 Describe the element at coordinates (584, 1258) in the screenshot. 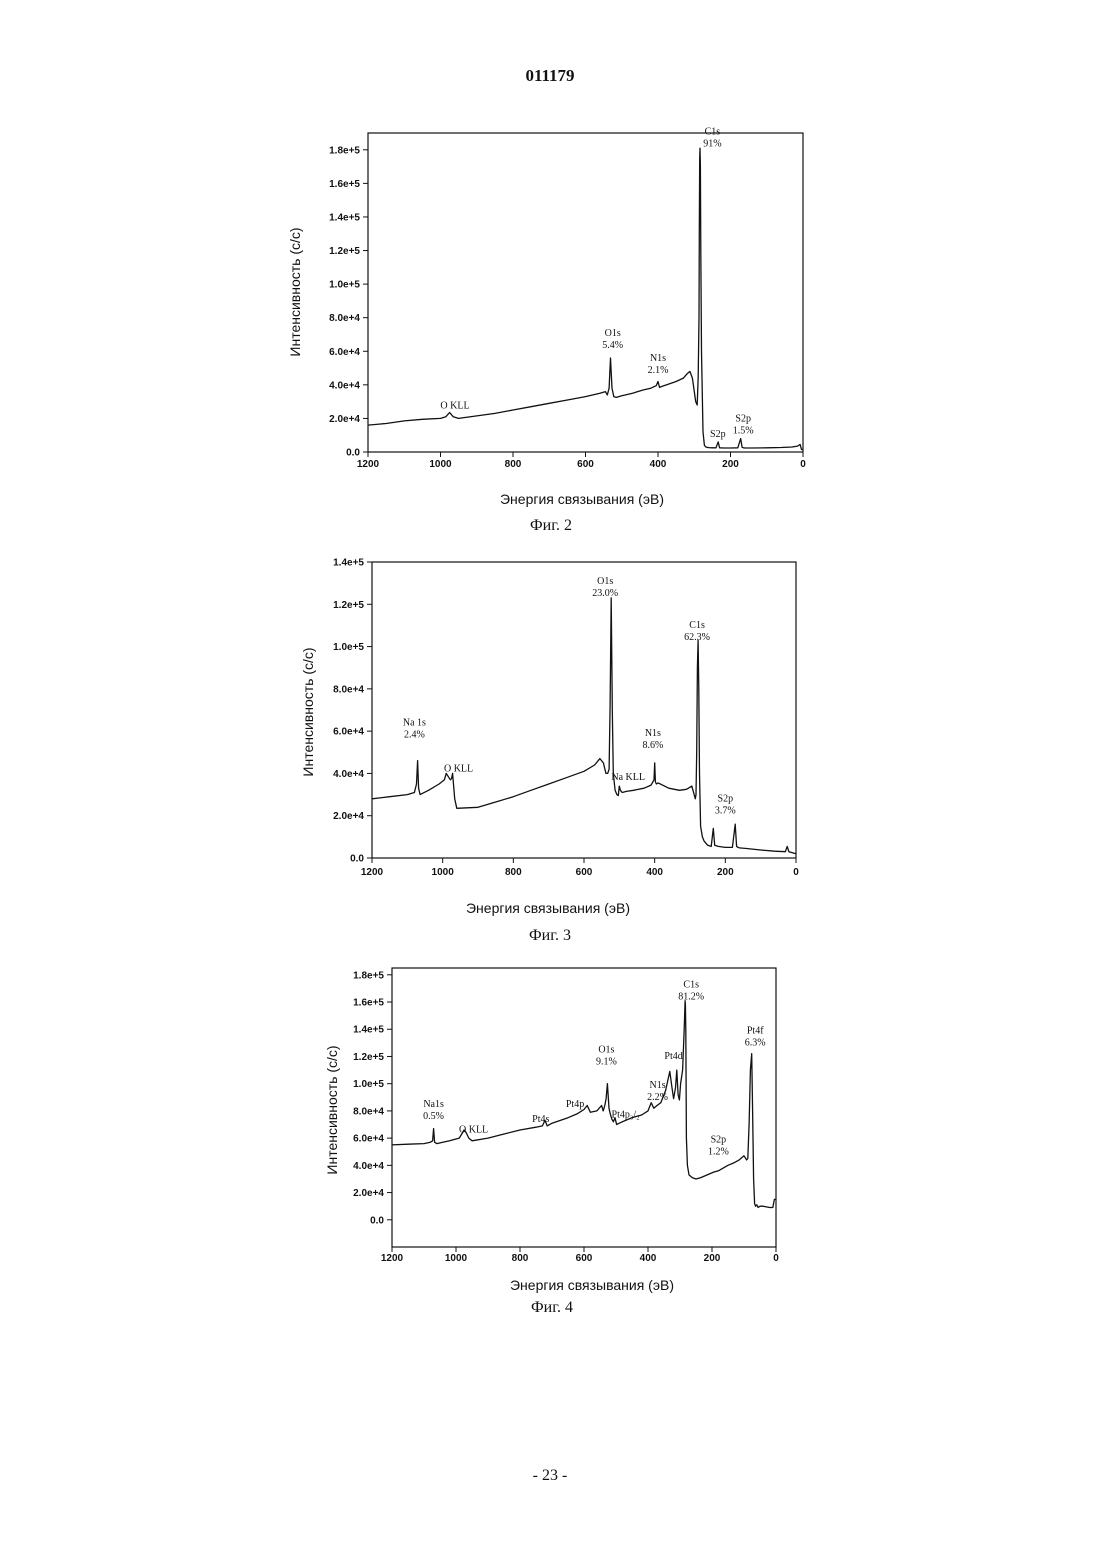

I see `x-tick-label: 600` at that location.